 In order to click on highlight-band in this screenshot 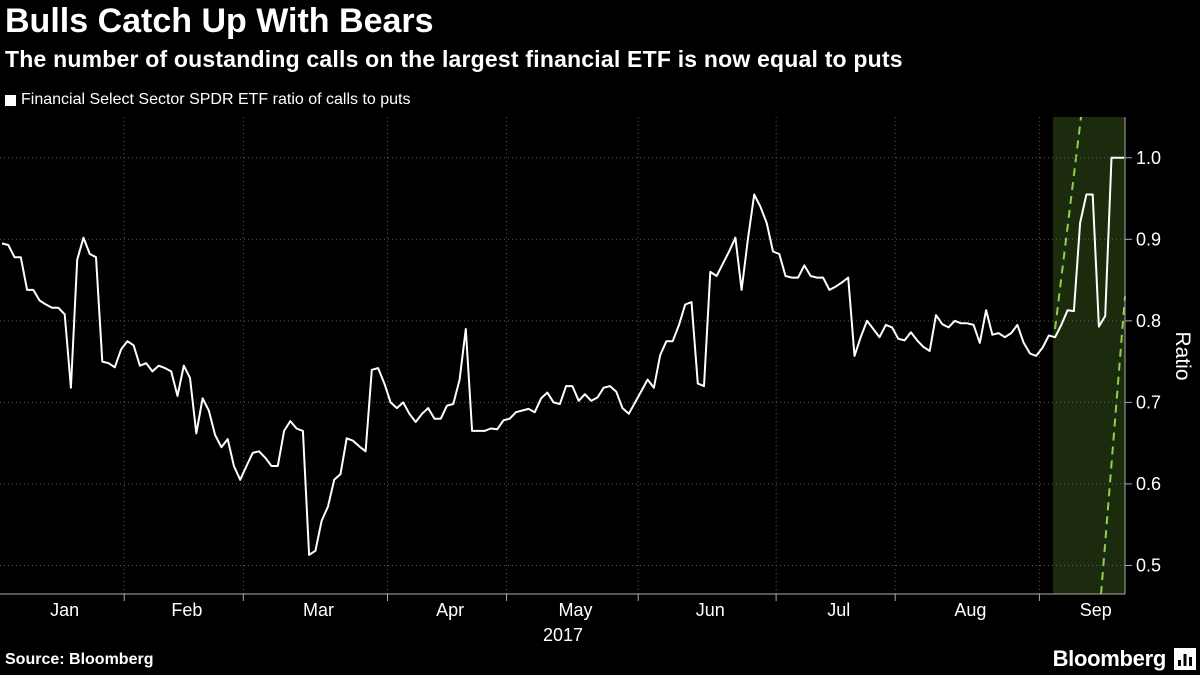, I will do `click(1089, 355)`.